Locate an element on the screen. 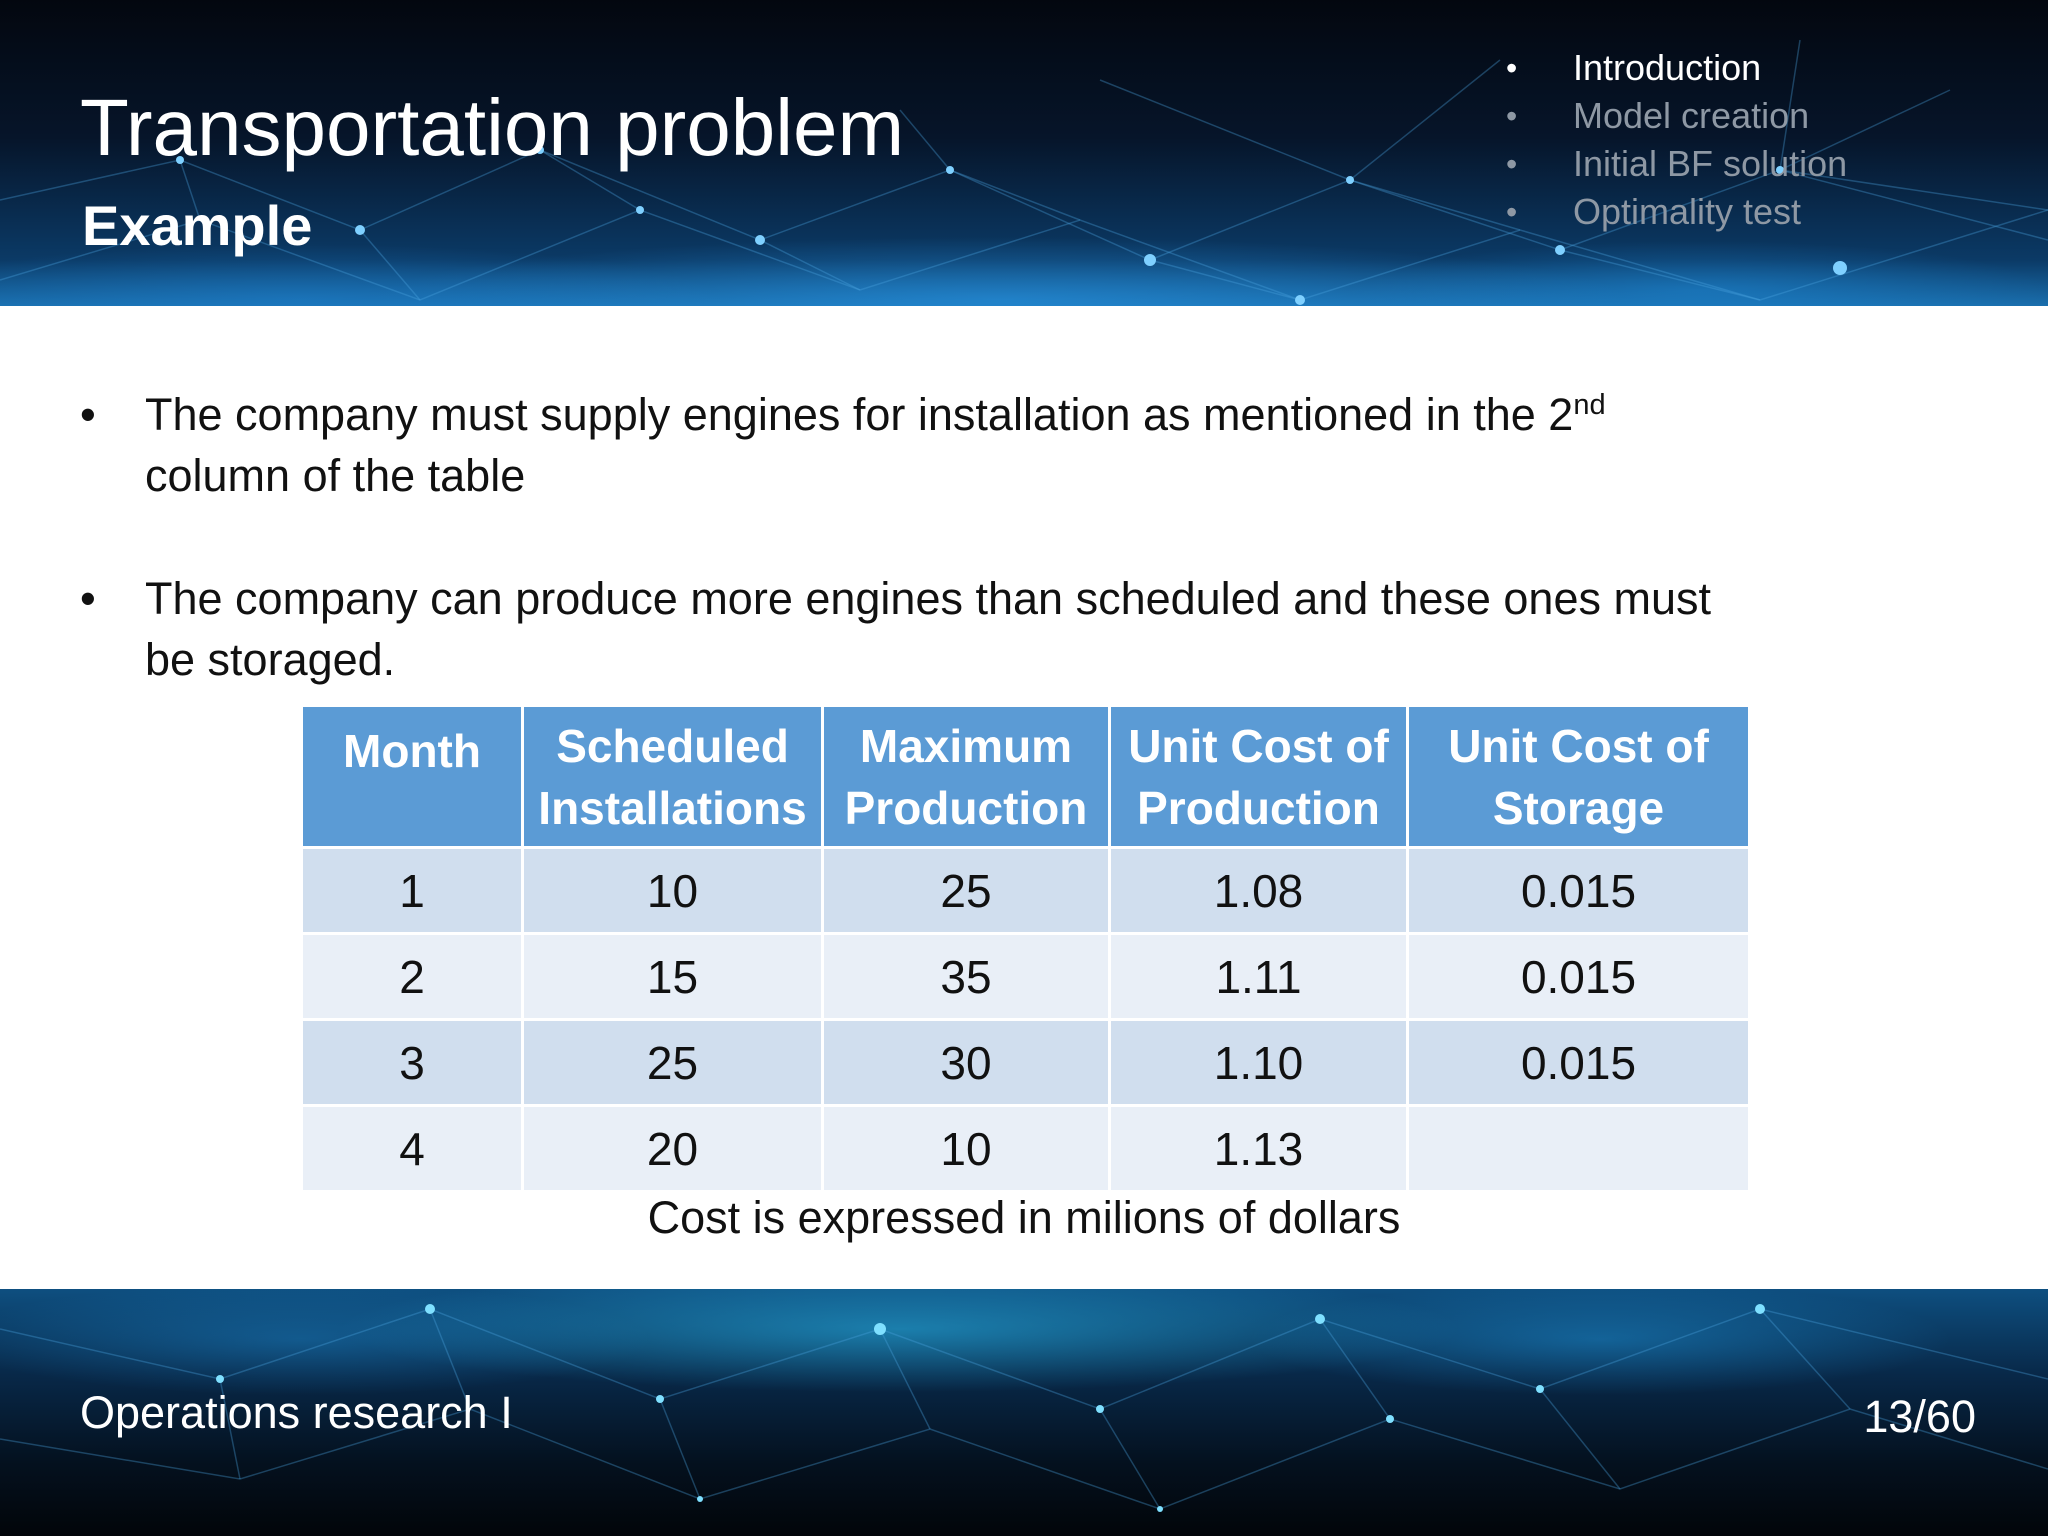 This screenshot has width=2048, height=1536. column-header-scheduled-installations: Scheduled Installations is located at coordinates (672, 776).